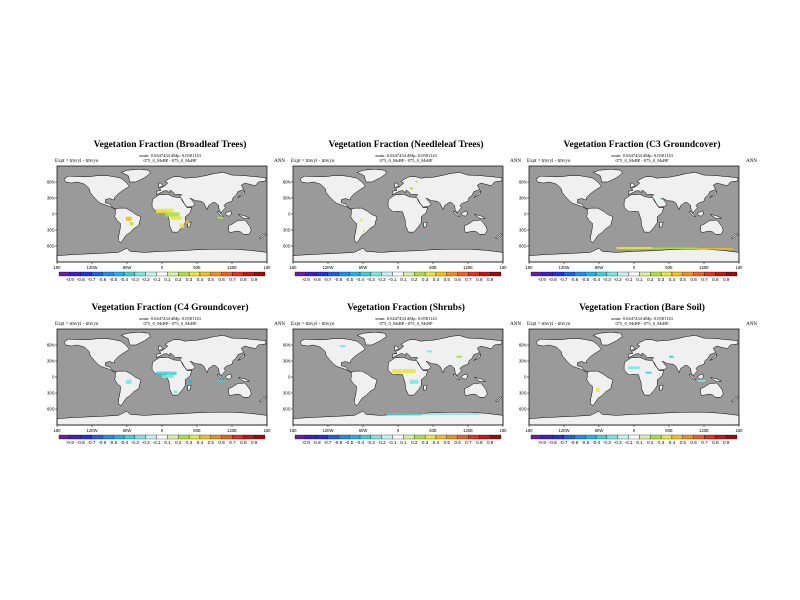 The width and height of the screenshot is (800, 600). I want to click on landmass-britain, so click(397, 185).